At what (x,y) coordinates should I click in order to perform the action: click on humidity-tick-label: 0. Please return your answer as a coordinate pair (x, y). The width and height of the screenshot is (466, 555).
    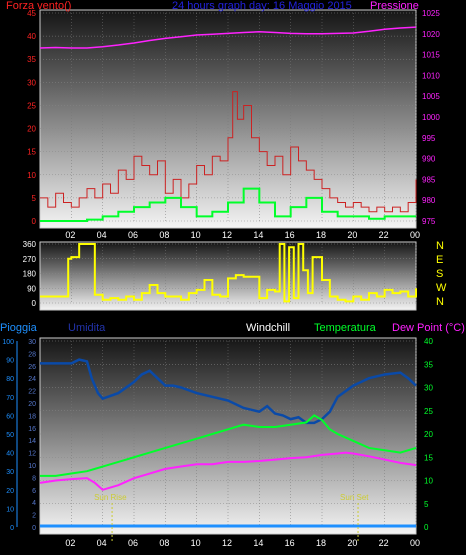
    Looking at the image, I should click on (34, 528).